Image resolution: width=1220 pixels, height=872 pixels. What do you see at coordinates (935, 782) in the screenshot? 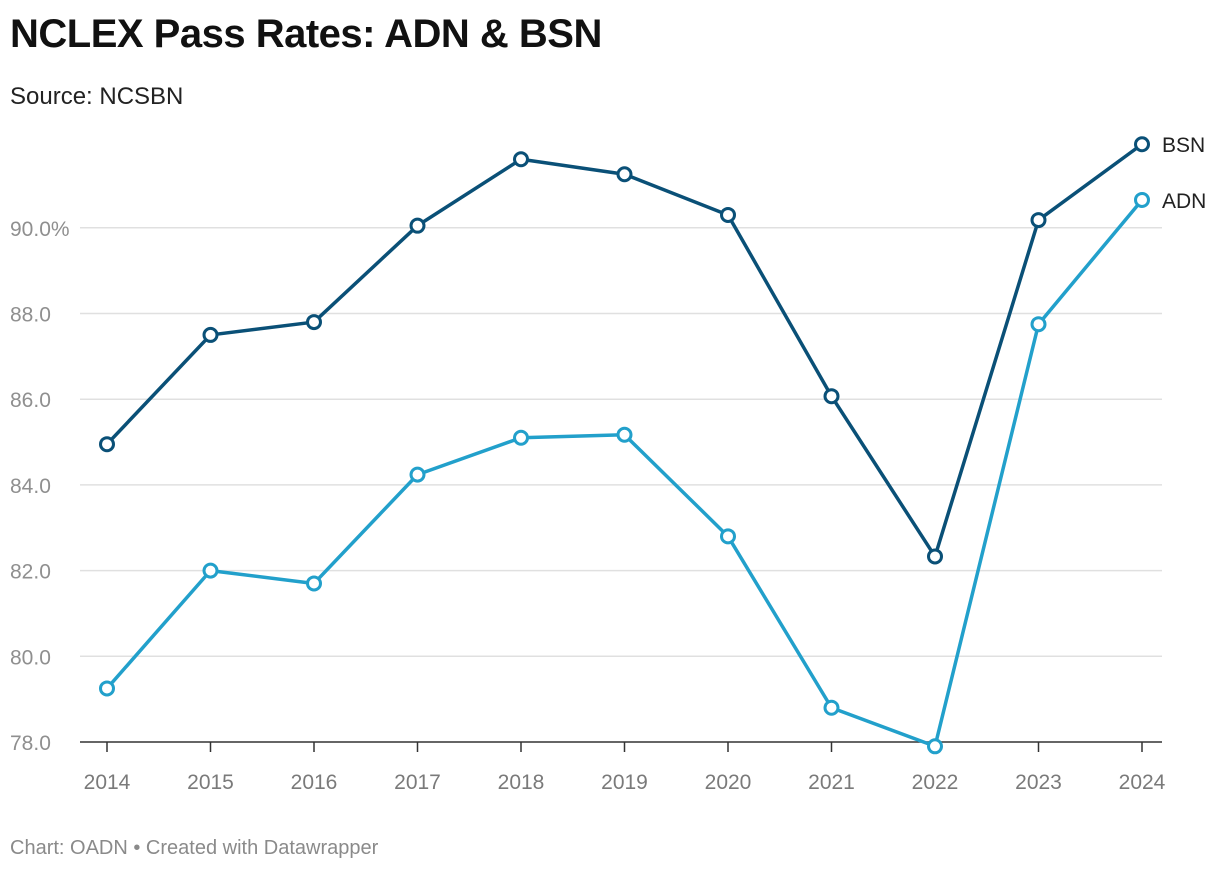
I see `x-tick-label: 2022` at bounding box center [935, 782].